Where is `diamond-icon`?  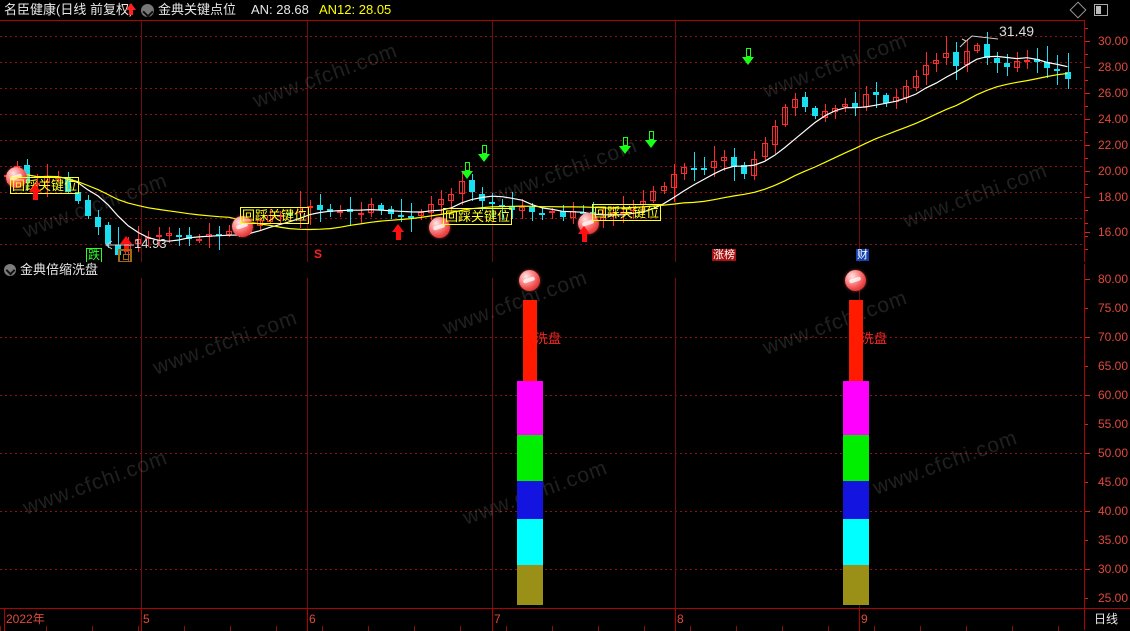
diamond-icon is located at coordinates (1078, 10).